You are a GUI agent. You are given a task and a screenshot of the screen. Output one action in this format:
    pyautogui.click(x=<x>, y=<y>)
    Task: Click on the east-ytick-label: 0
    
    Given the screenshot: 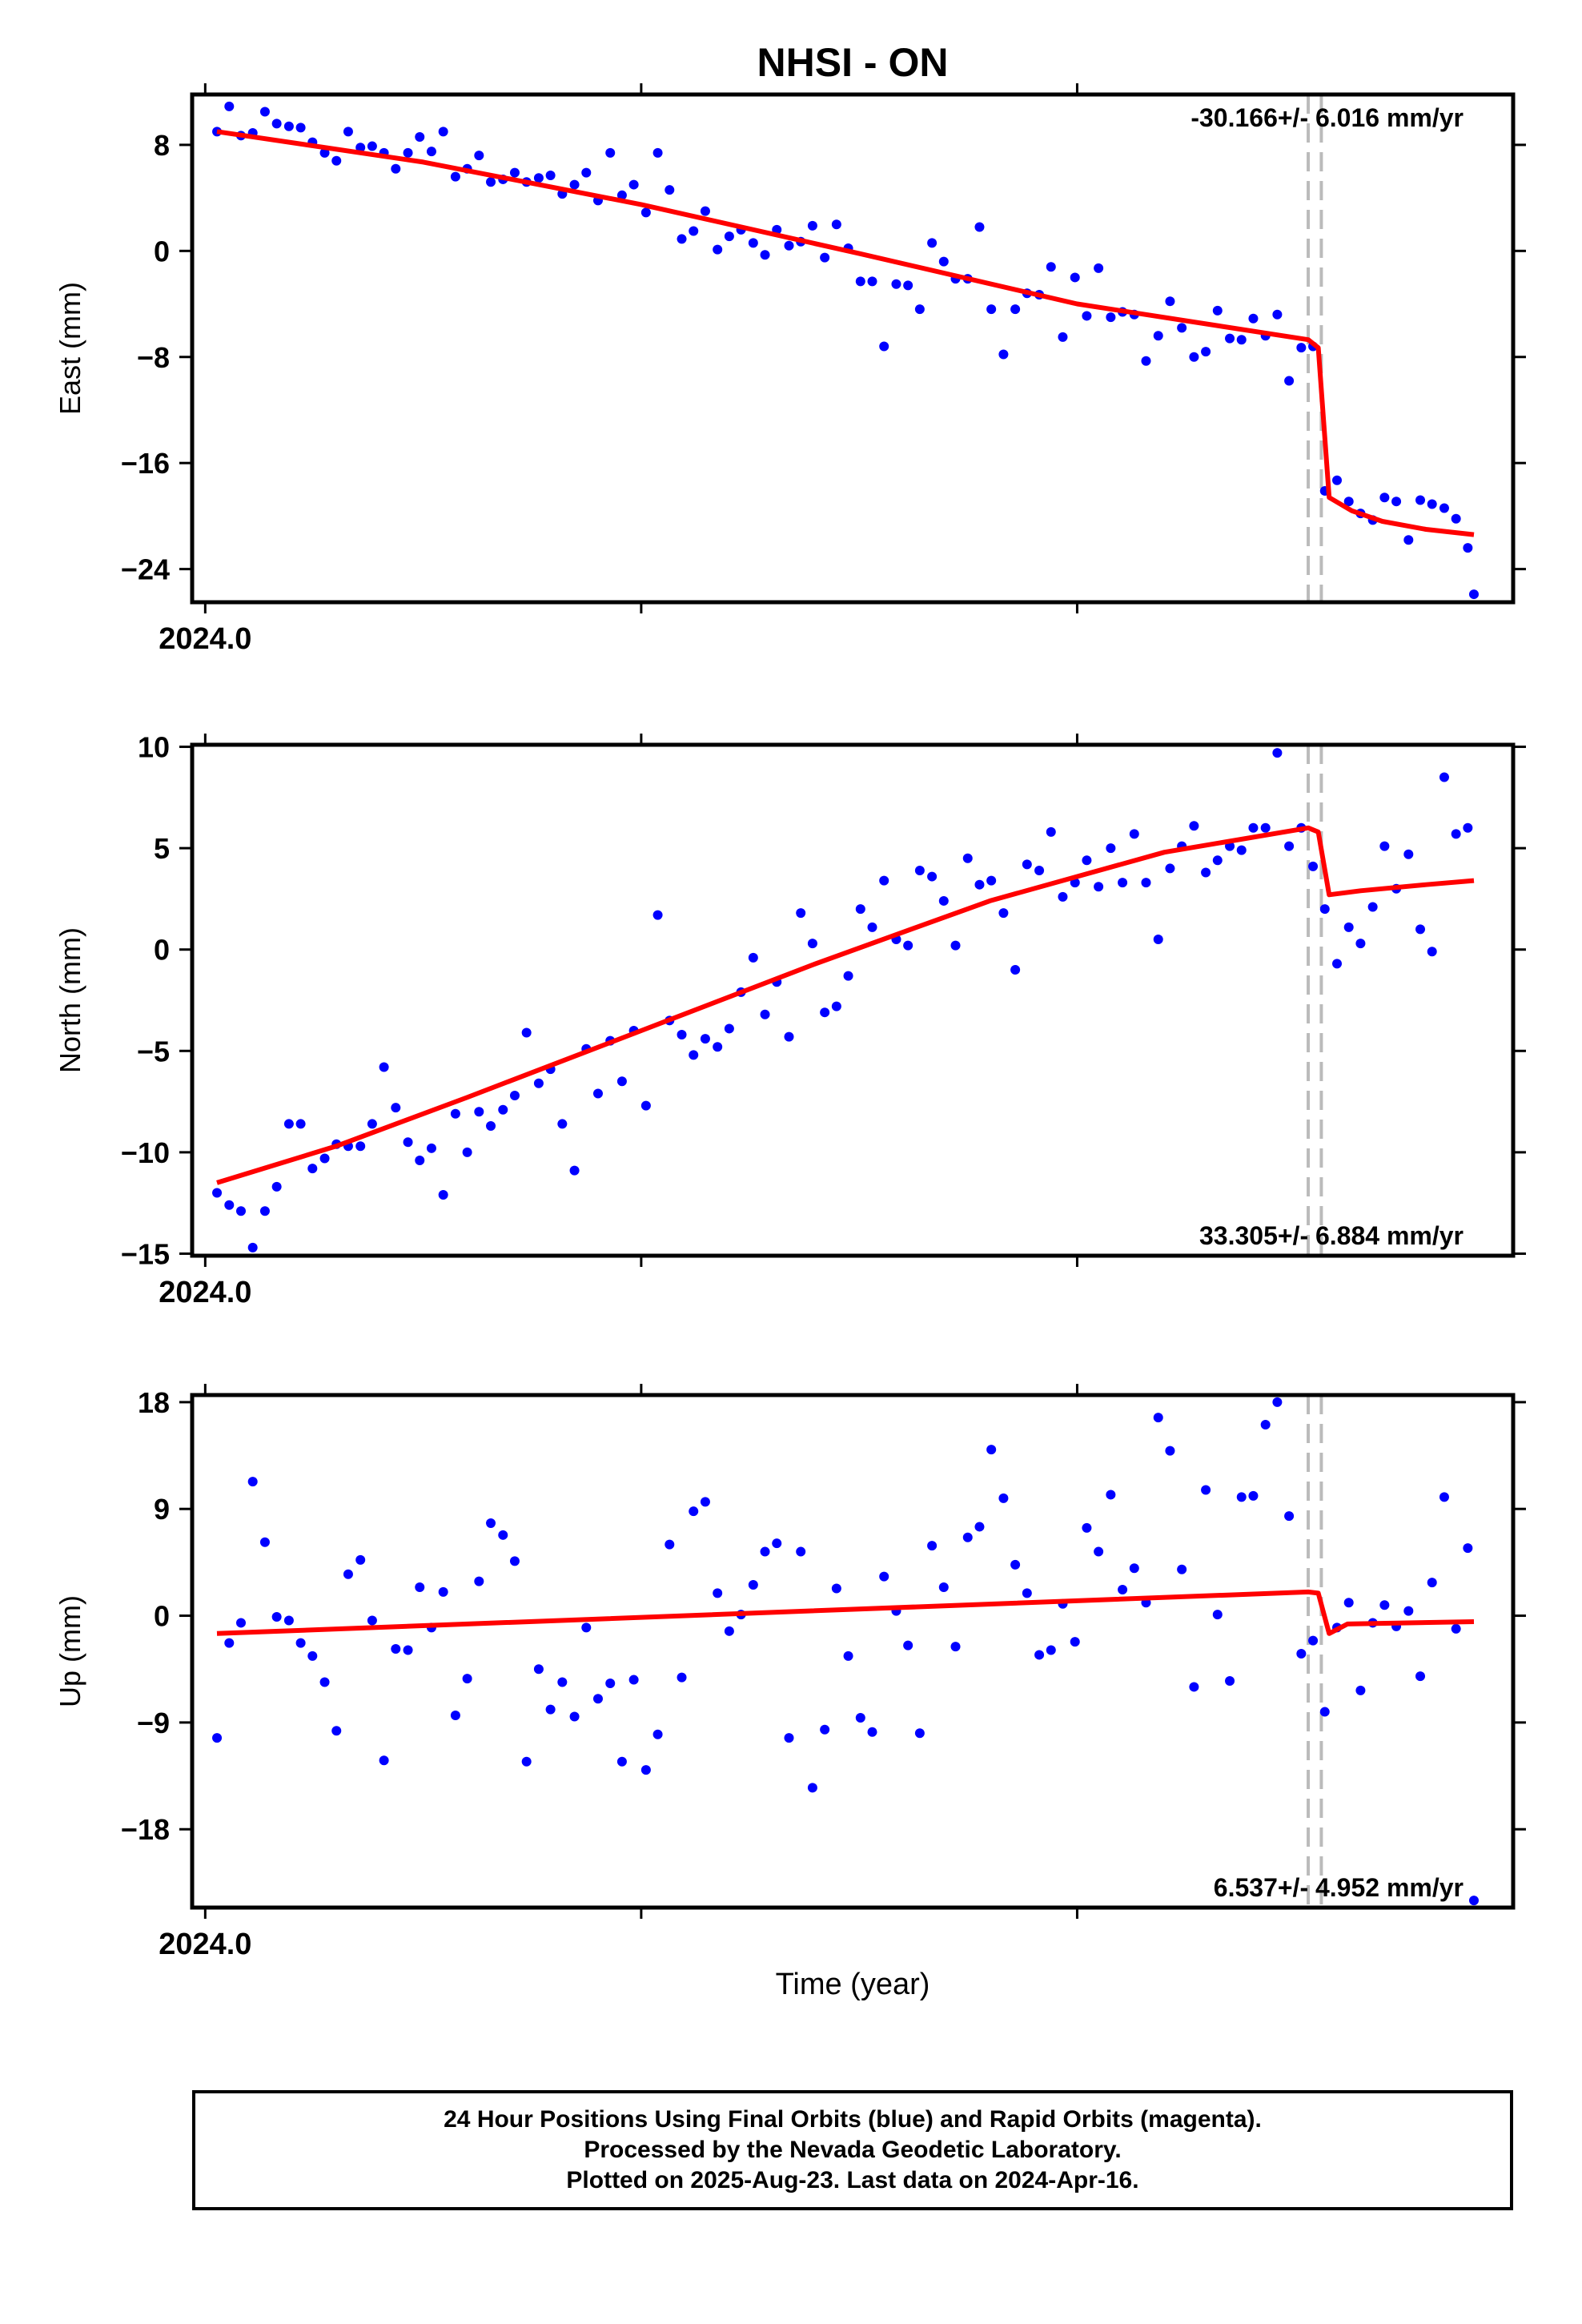 What is the action you would take?
    pyautogui.click(x=162, y=251)
    